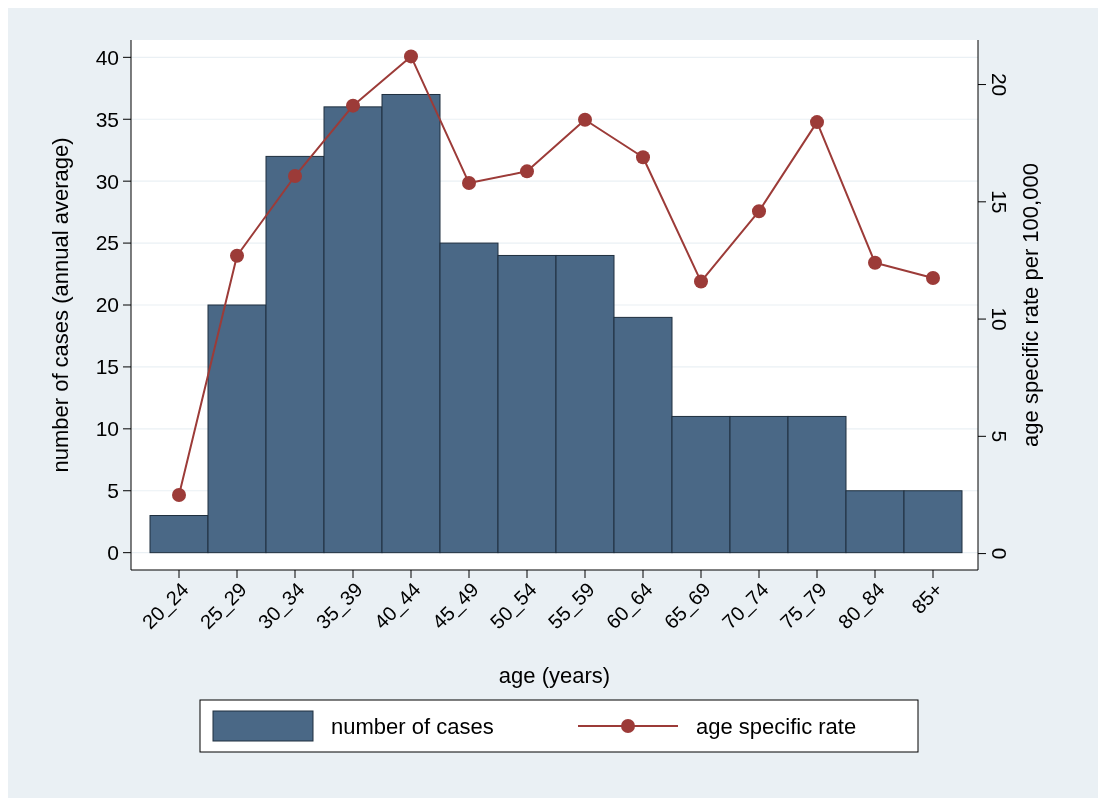 This screenshot has width=1106, height=806. I want to click on y-tick-label: 30, so click(107, 181).